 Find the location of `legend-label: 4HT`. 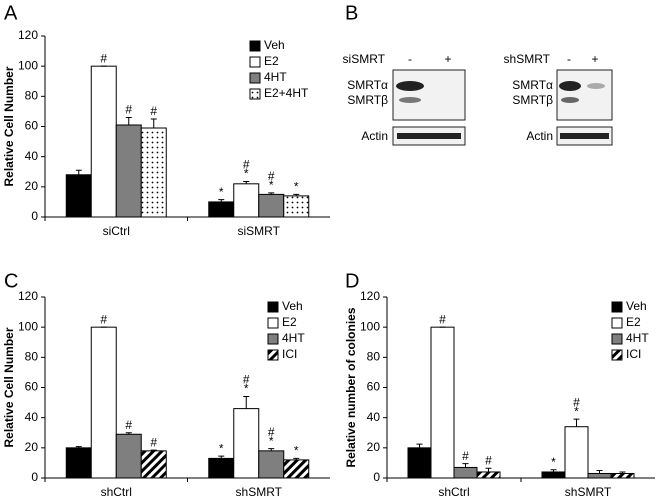

legend-label: 4HT is located at coordinates (637, 338).